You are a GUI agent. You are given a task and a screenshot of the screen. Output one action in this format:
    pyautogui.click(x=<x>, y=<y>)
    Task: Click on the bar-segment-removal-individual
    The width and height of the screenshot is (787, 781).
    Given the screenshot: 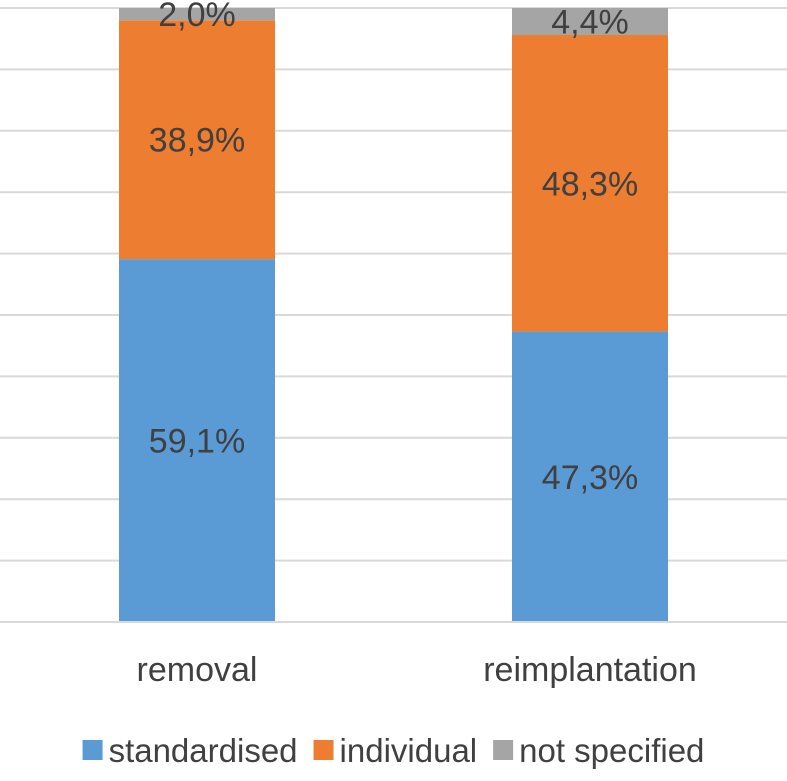 What is the action you would take?
    pyautogui.click(x=197, y=140)
    